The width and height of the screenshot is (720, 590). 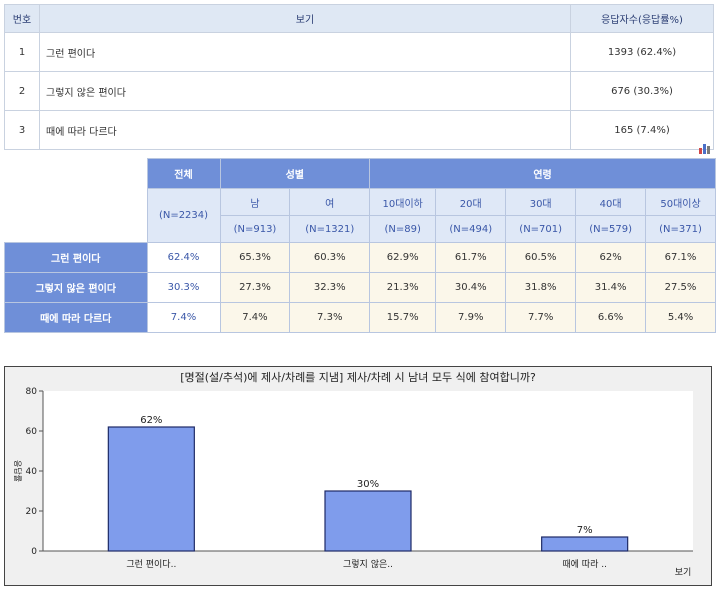 What do you see at coordinates (183, 215) in the screenshot?
I see `total-n: (N=2234)` at bounding box center [183, 215].